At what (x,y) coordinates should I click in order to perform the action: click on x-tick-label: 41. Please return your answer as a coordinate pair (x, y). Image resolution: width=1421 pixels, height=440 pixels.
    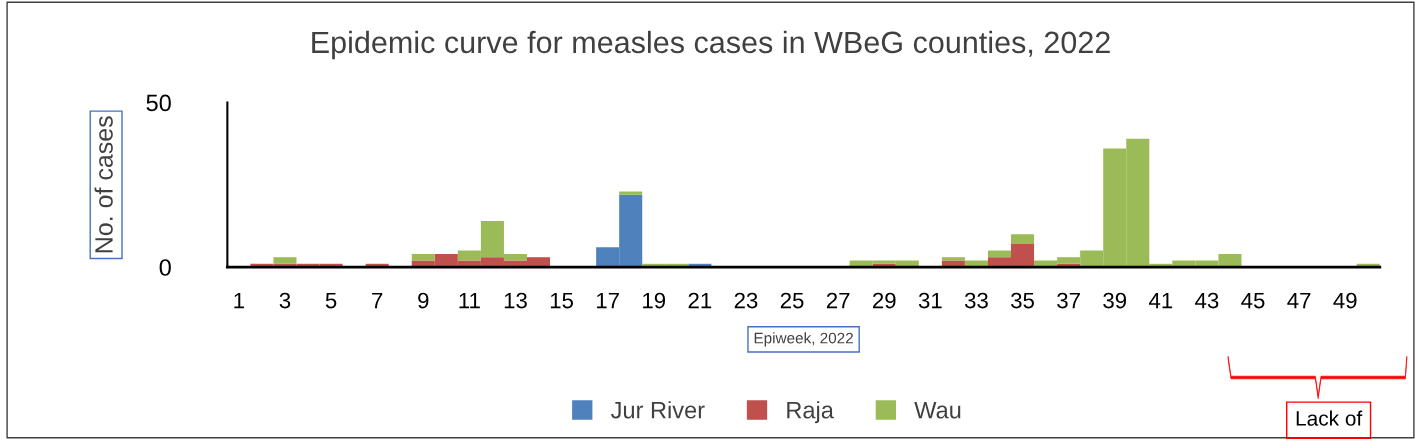
    Looking at the image, I should click on (1160, 300).